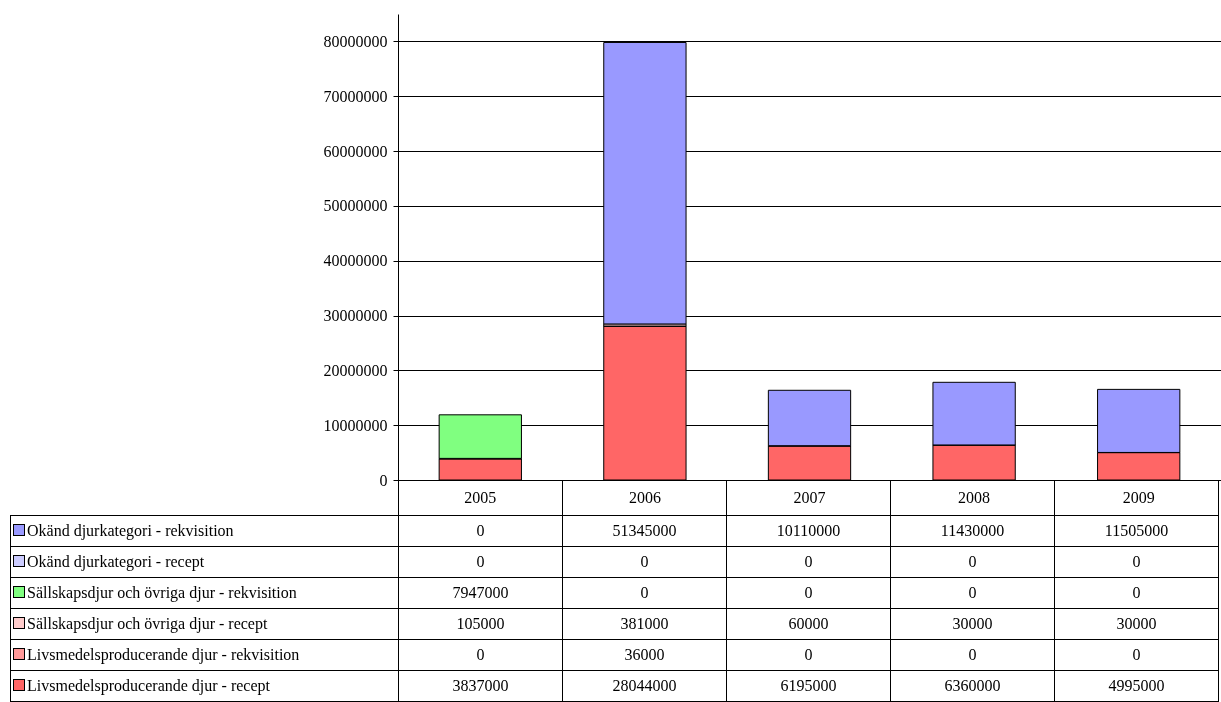 Image resolution: width=1221 pixels, height=702 pixels. I want to click on data-label: 105000, so click(480, 624).